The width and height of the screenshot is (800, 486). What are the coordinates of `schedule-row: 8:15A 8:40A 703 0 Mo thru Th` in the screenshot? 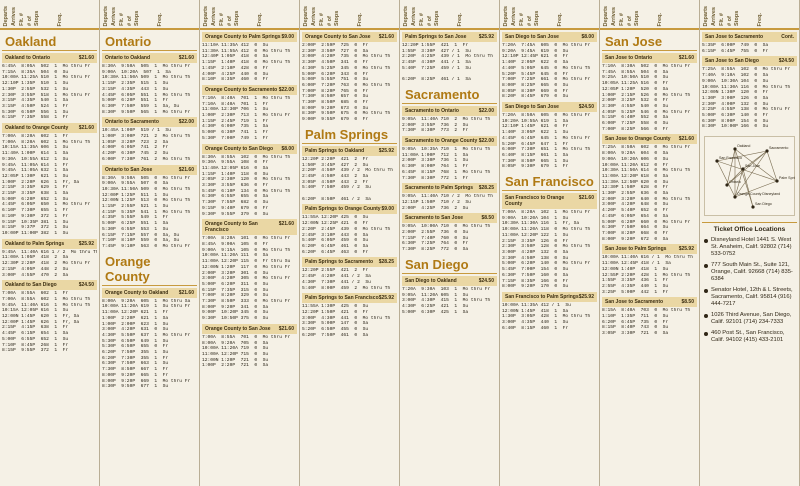 It's located at (646, 311).